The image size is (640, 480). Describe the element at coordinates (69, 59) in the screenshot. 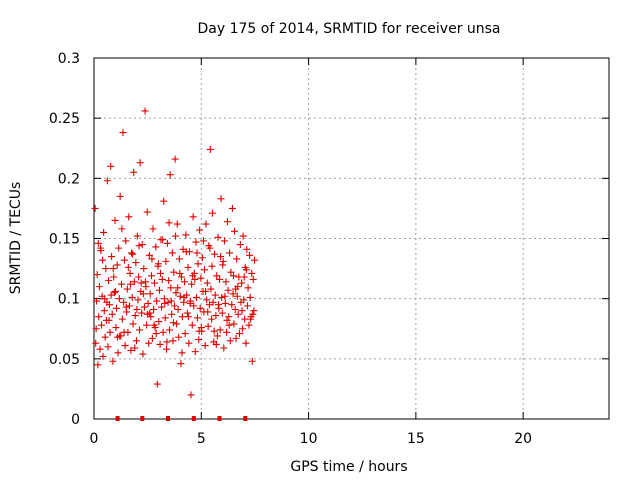

I see `y-tick-label: 0.3` at that location.